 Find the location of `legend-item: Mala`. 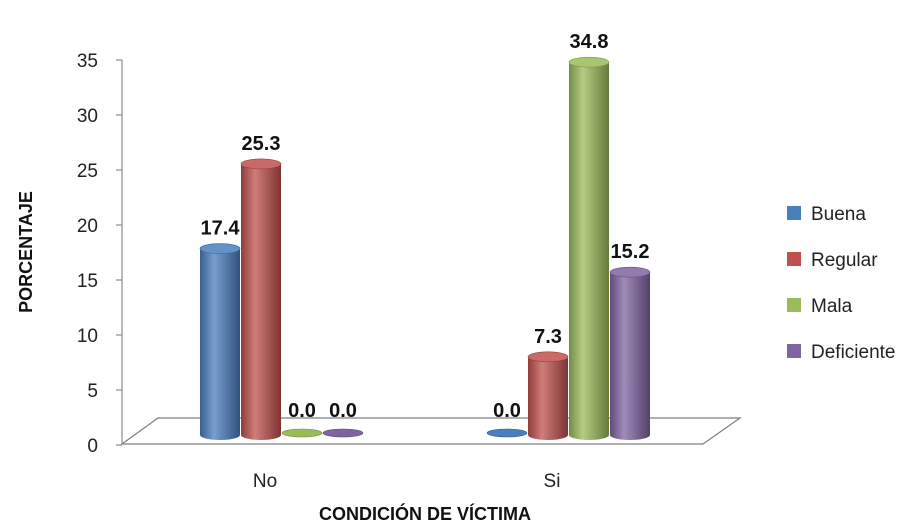

legend-item: Mala is located at coordinates (820, 306).